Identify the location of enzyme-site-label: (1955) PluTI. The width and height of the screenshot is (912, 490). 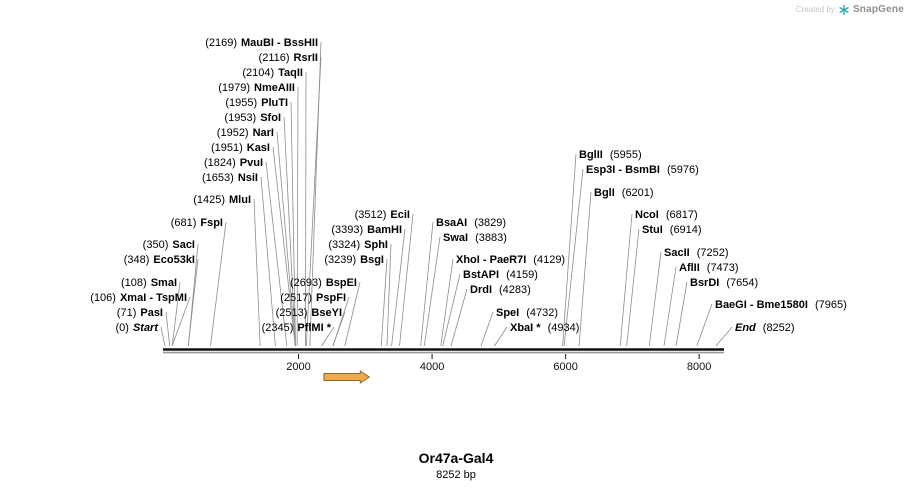
(256, 103).